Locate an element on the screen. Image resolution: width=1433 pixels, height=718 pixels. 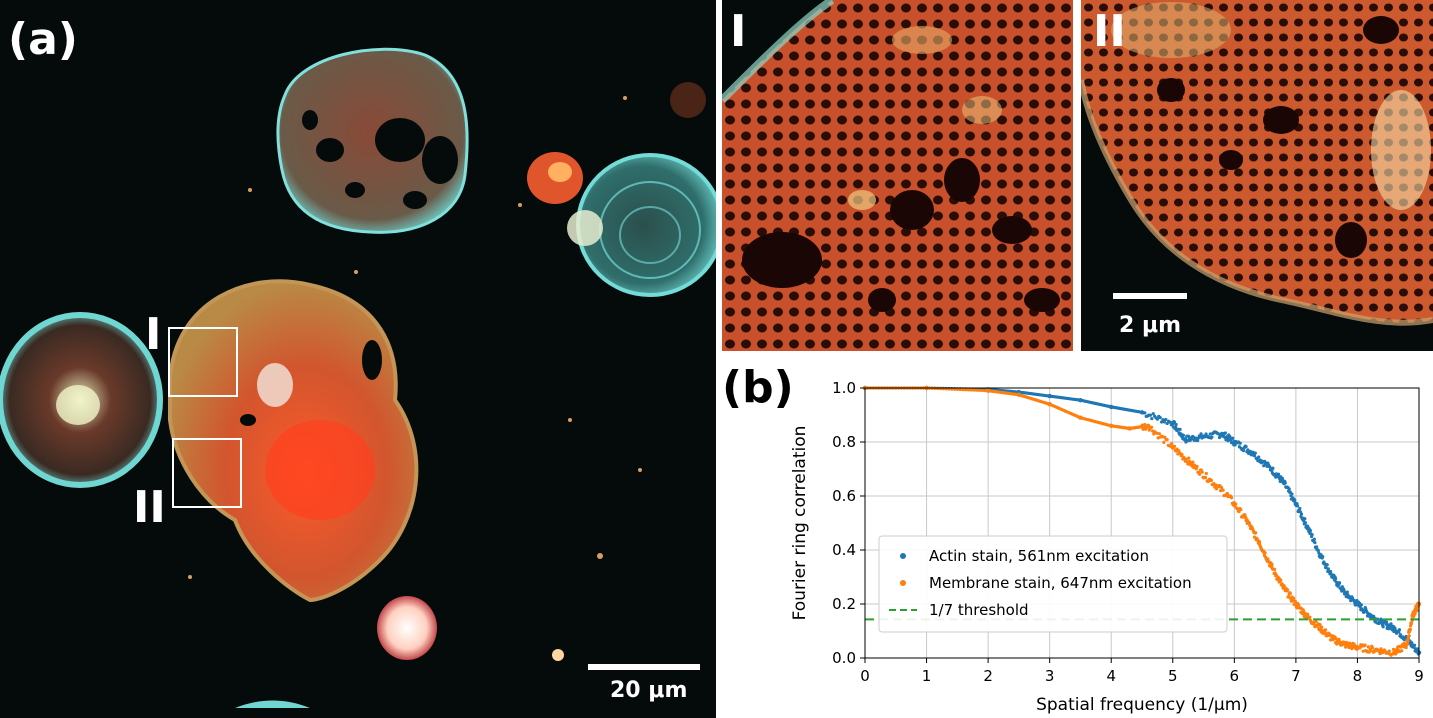
panel-b-label: (b) is located at coordinates (758, 387).